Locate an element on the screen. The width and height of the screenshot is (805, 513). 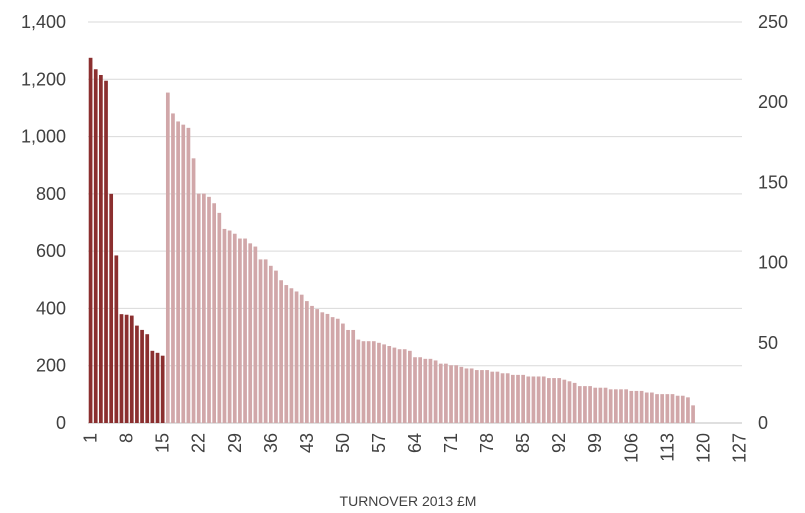
x-tick-label: 113 is located at coordinates (667, 447).